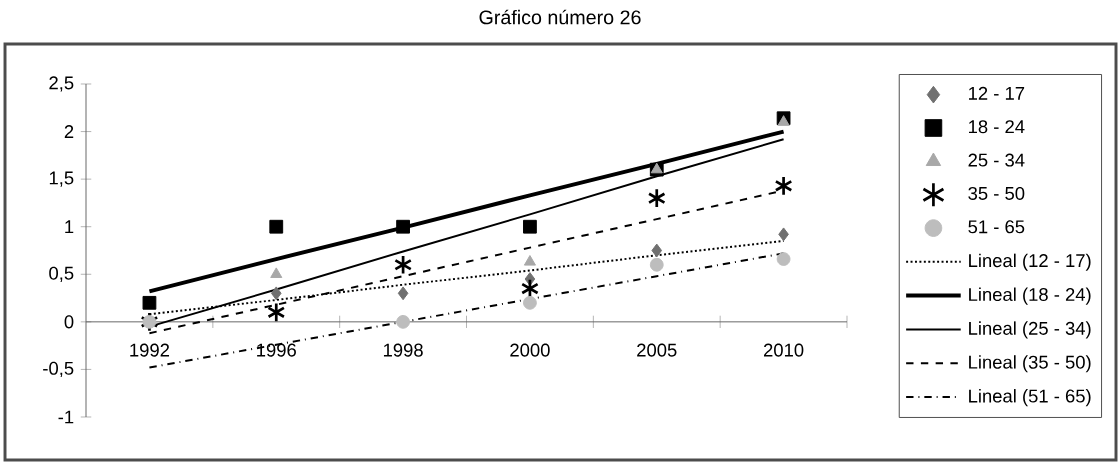 Image resolution: width=1120 pixels, height=463 pixels. What do you see at coordinates (61, 84) in the screenshot?
I see `y-tick-label: 2,5` at bounding box center [61, 84].